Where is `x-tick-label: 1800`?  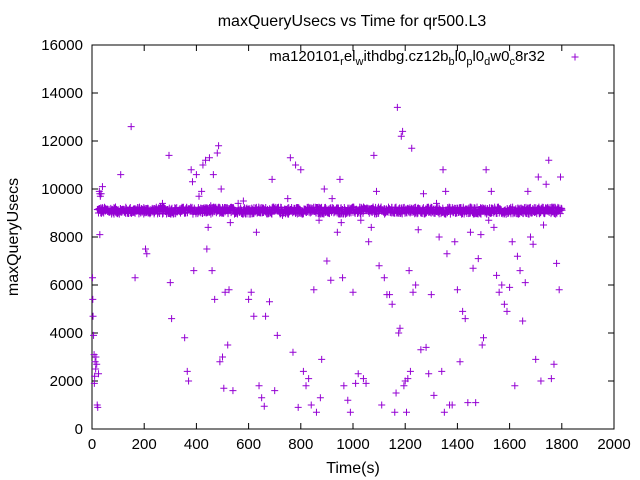 x-tick-label: 1800 is located at coordinates (561, 444).